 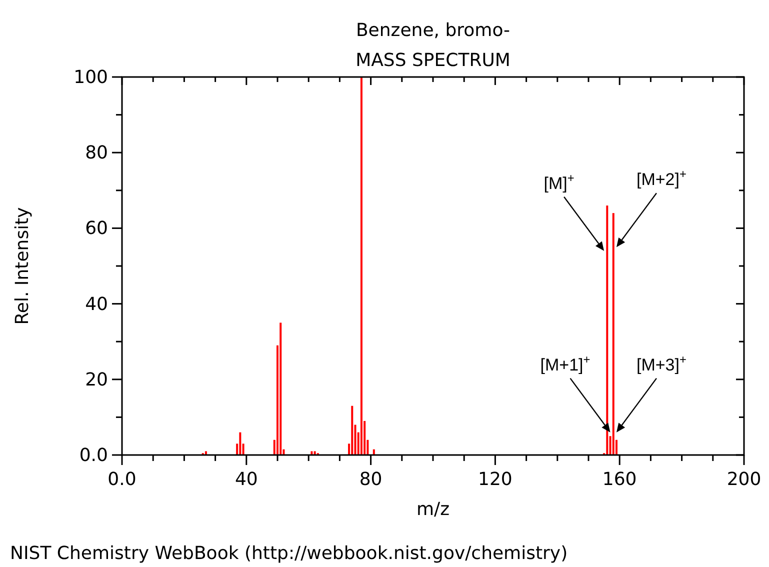 What do you see at coordinates (93, 455) in the screenshot?
I see `y-tick-label: 0.0` at bounding box center [93, 455].